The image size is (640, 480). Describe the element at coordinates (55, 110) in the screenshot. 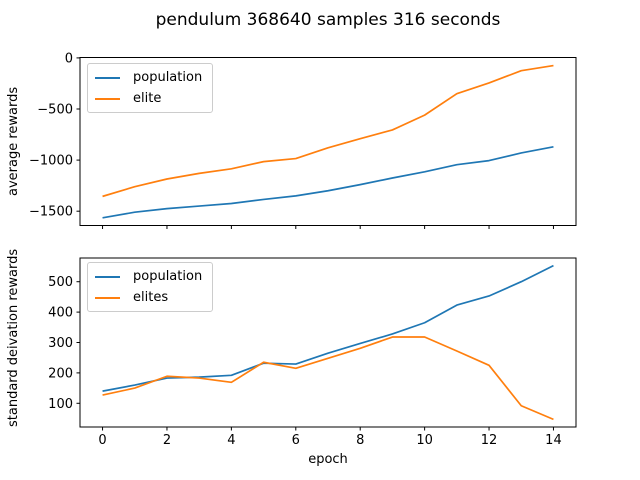

I see `y-tick-label: −500` at that location.